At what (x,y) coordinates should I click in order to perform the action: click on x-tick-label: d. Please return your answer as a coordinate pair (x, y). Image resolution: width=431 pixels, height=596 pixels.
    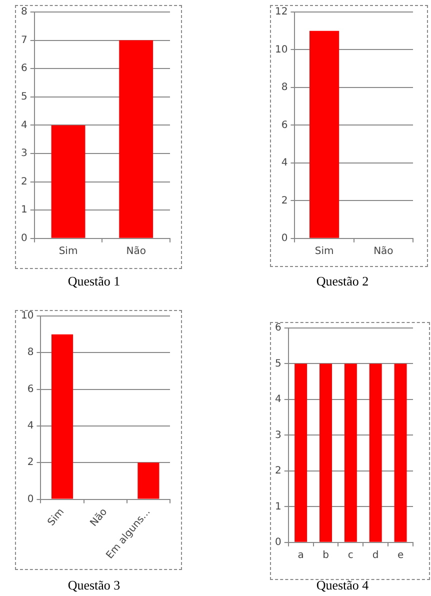
    Looking at the image, I should click on (375, 555).